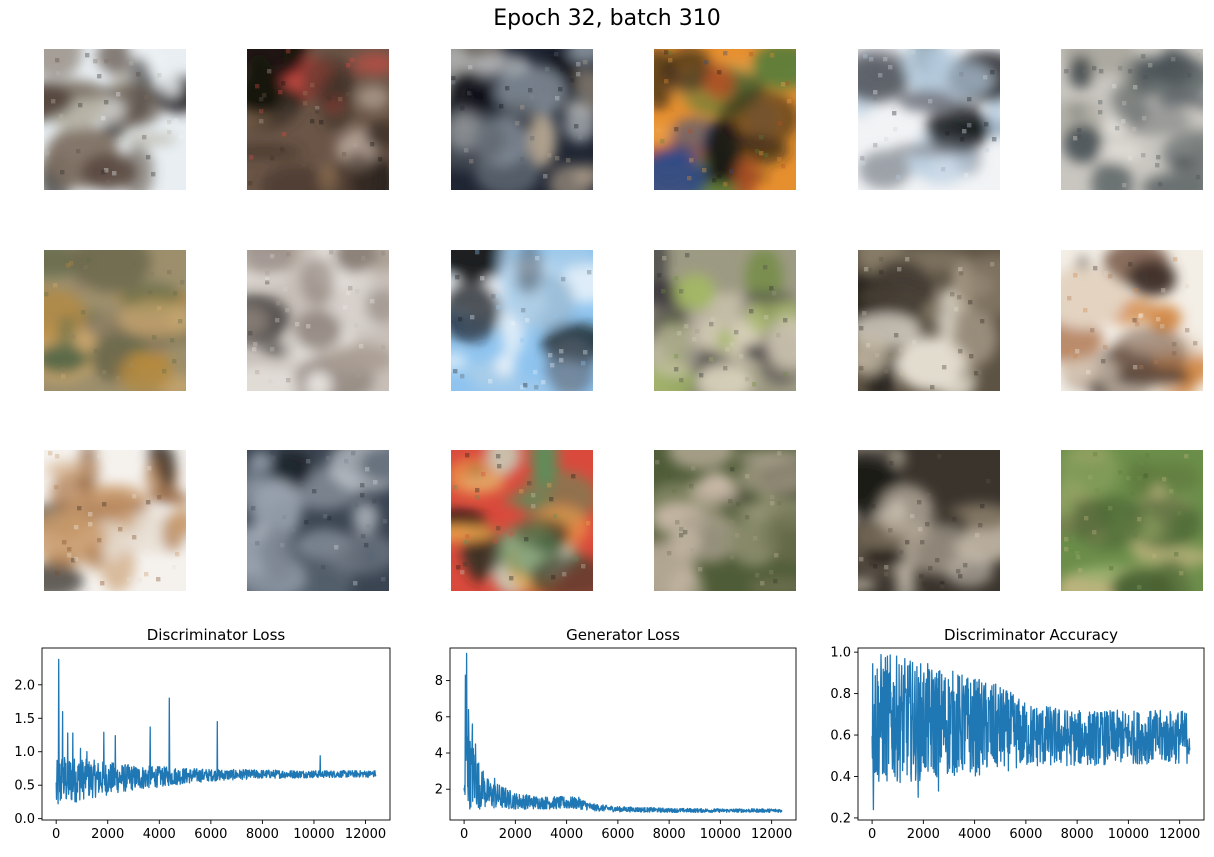 The image size is (1214, 857). Describe the element at coordinates (840, 777) in the screenshot. I see `y-tick-label: 0.4` at that location.